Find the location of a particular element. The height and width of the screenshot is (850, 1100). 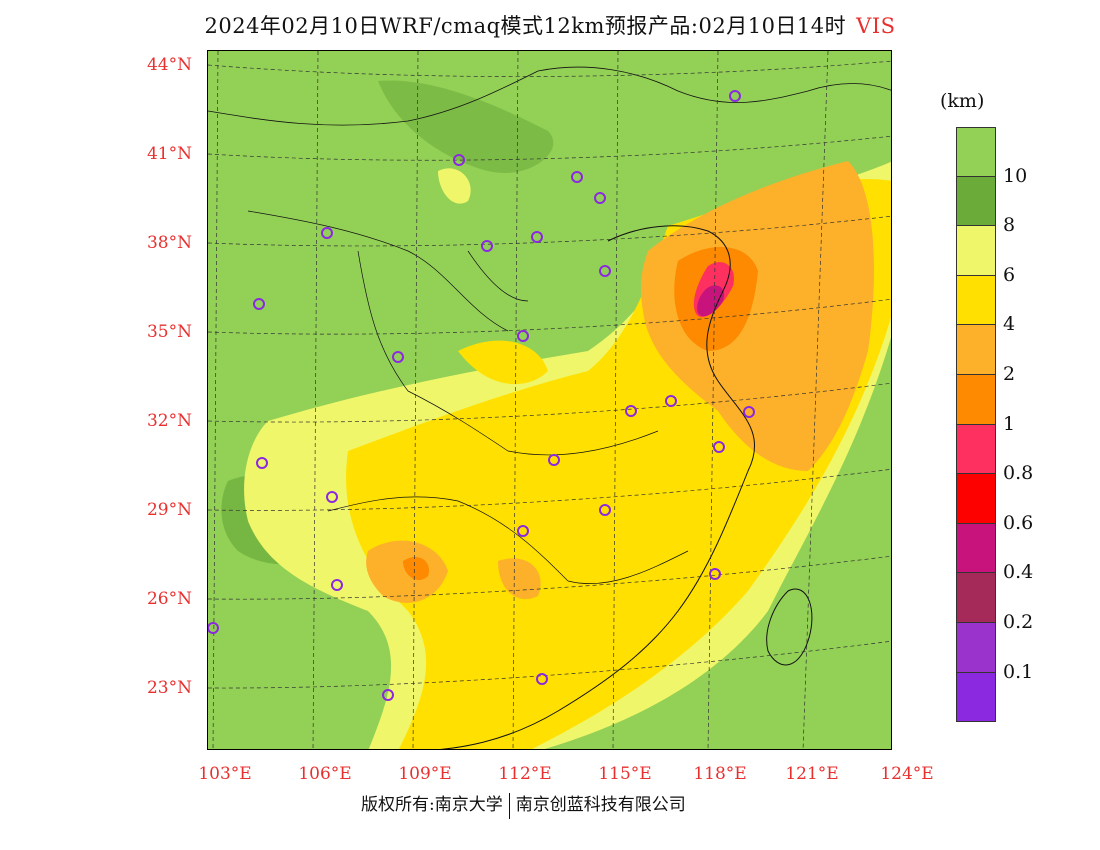

vis-6km-patch-north is located at coordinates (454, 186).